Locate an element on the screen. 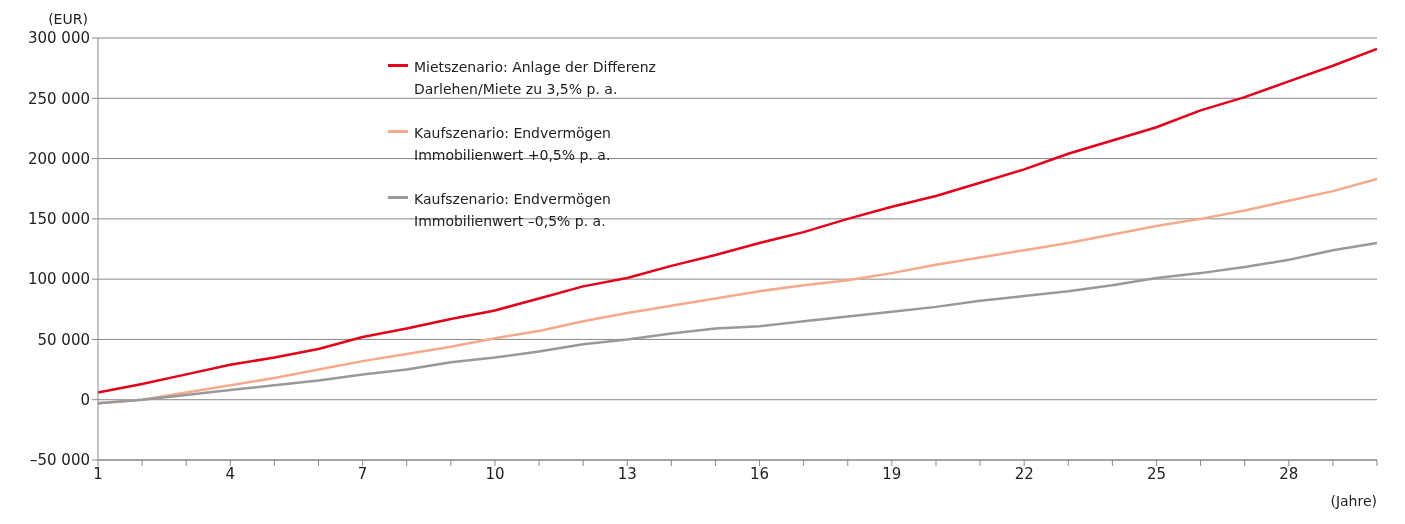  x-tick-label: 22 is located at coordinates (1024, 473).